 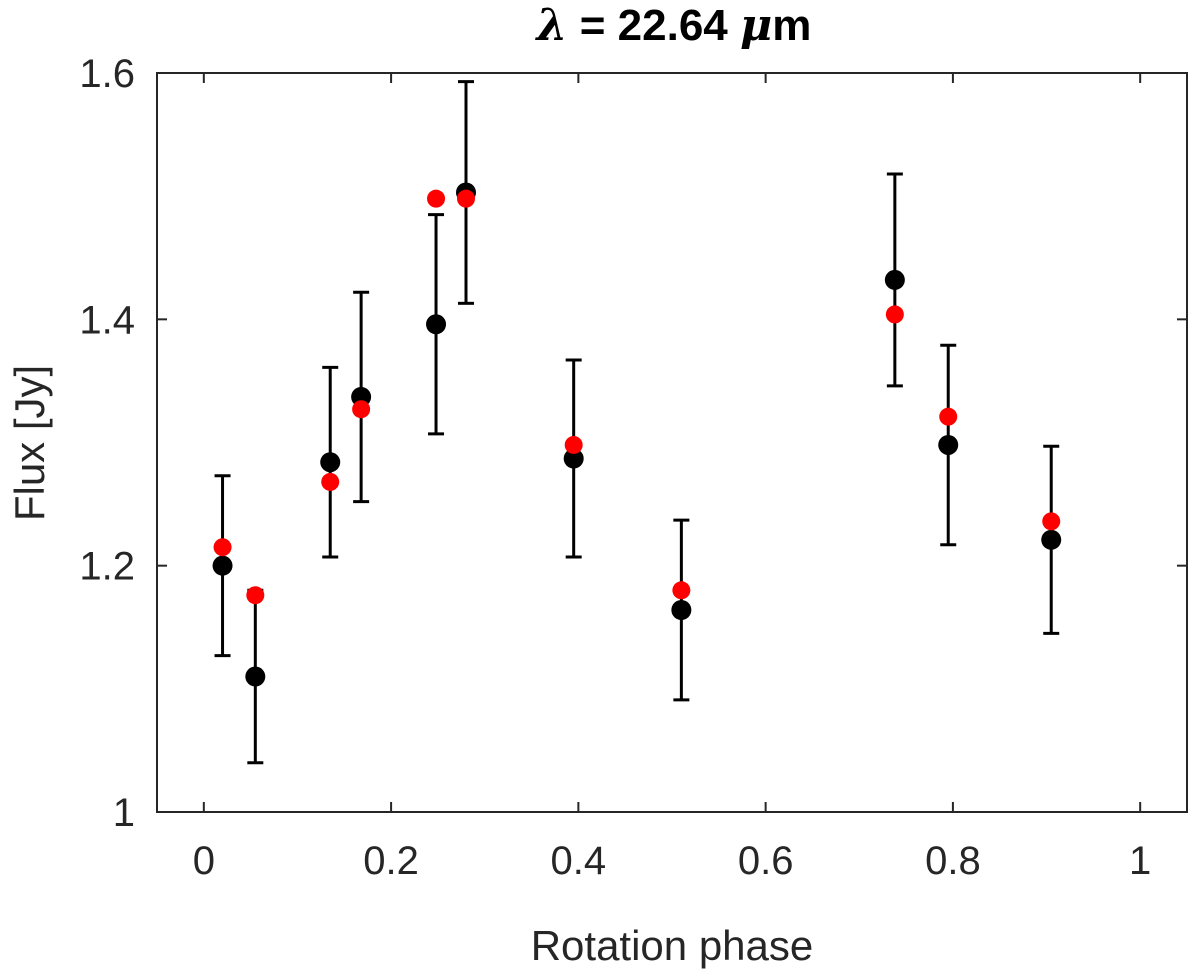 What do you see at coordinates (672, 945) in the screenshot?
I see `x-axis-label: Rotation phase` at bounding box center [672, 945].